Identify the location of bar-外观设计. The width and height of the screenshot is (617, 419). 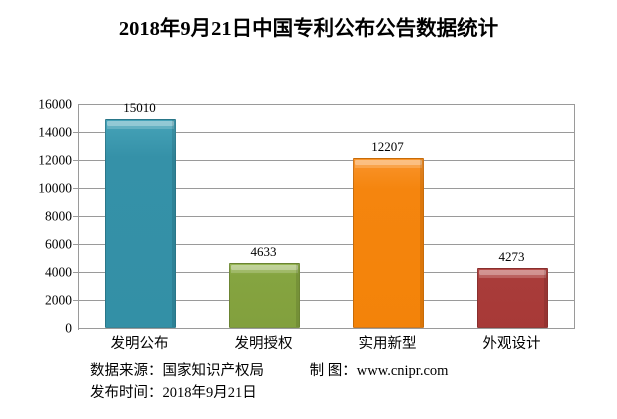
(512, 298).